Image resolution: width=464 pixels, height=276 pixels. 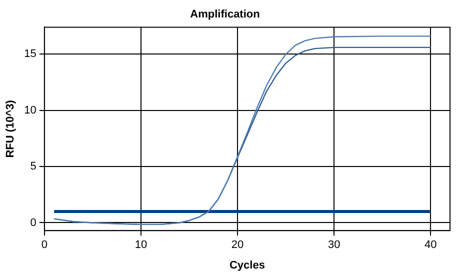 I want to click on chart-title: Amplification, so click(x=225, y=14).